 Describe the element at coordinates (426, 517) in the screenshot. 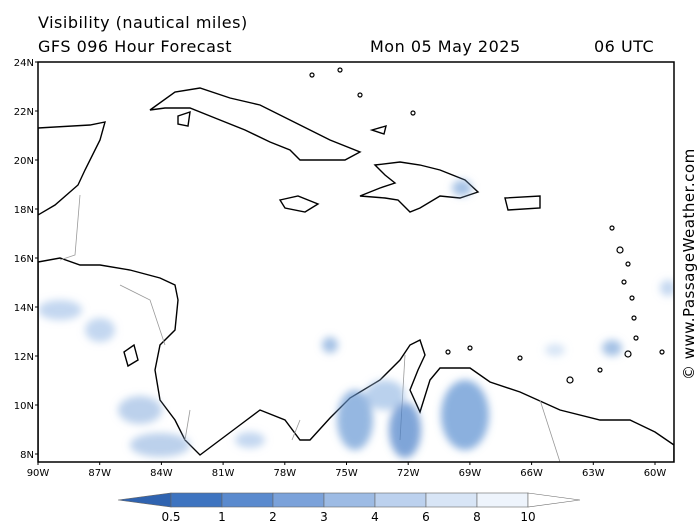

I see `colorbar-label: 6` at that location.